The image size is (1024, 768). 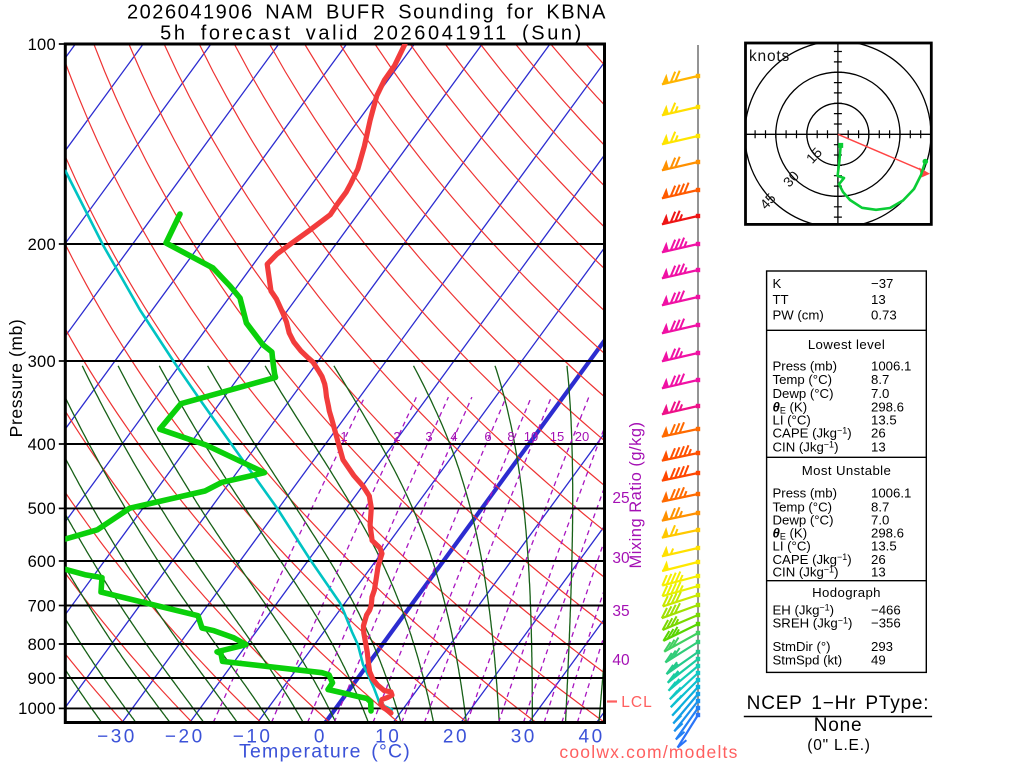 I want to click on svg-text: −37, so click(x=882, y=283).